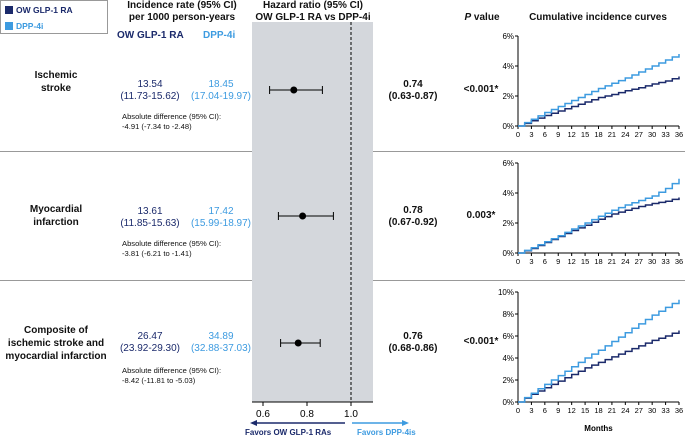 Image resolution: width=685 pixels, height=438 pixels. I want to click on dpp4-ci: (17.04-19.97), so click(221, 96).